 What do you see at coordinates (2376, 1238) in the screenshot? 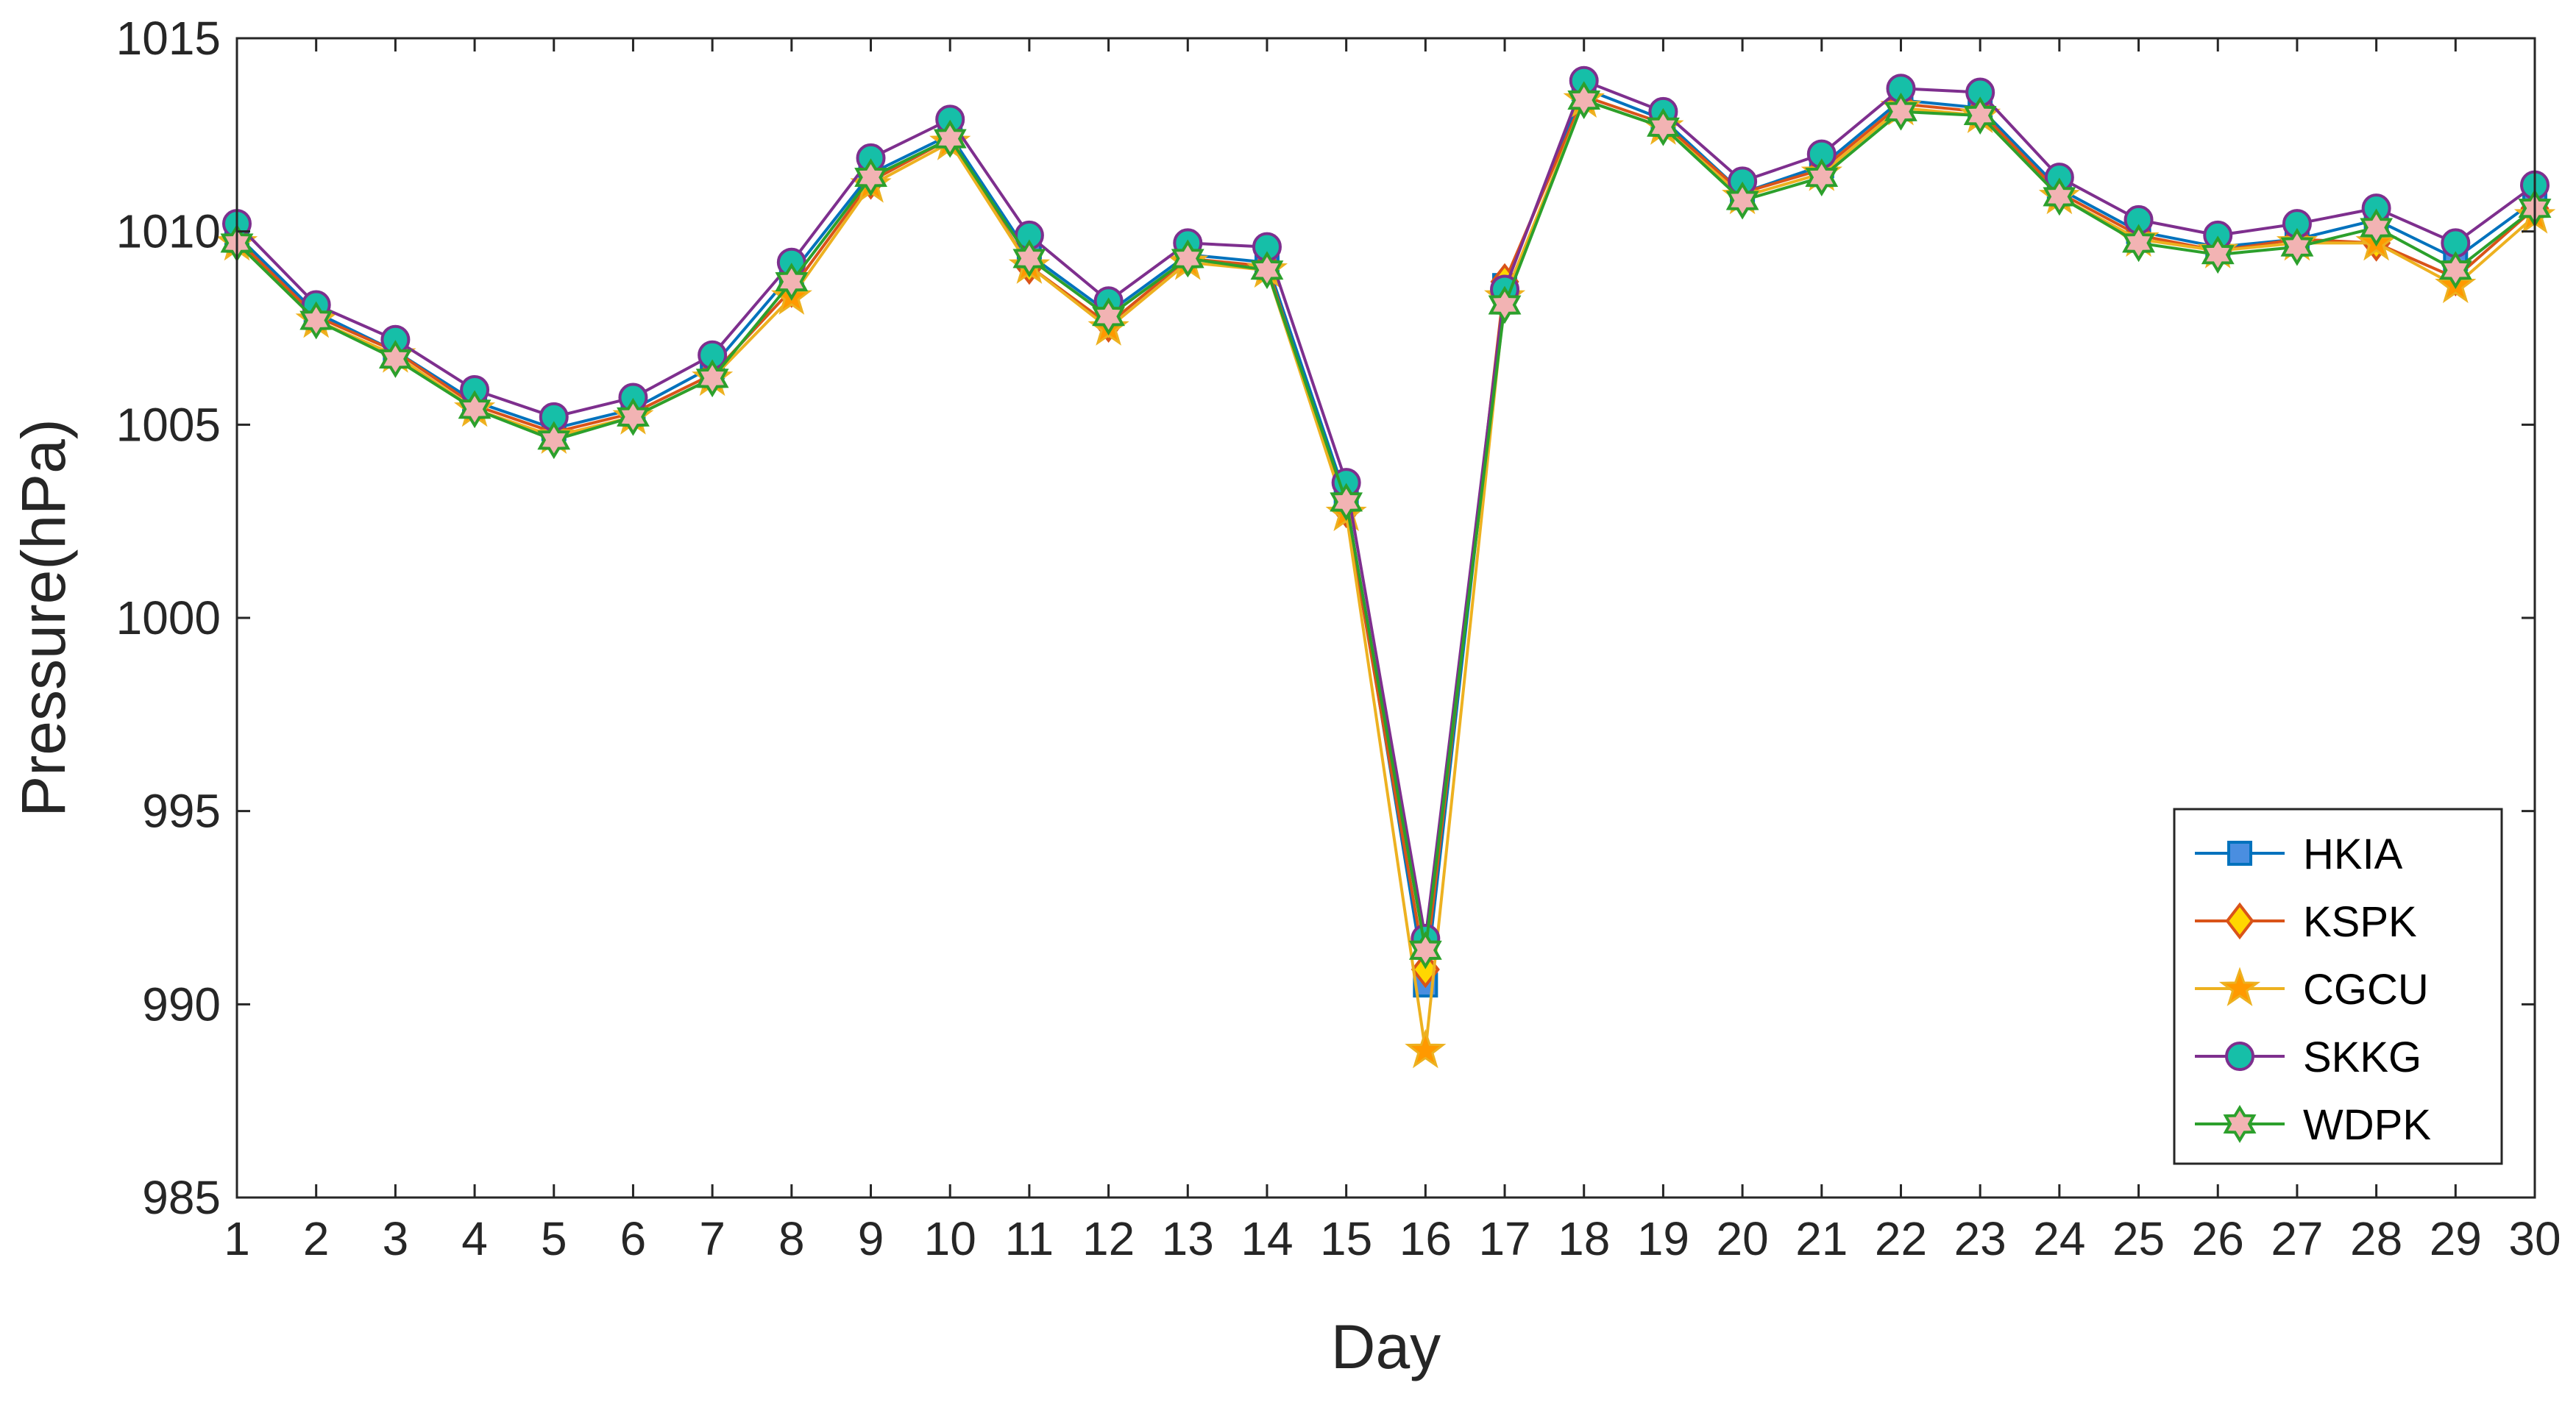
I see `x-tick-label: 28` at bounding box center [2376, 1238].